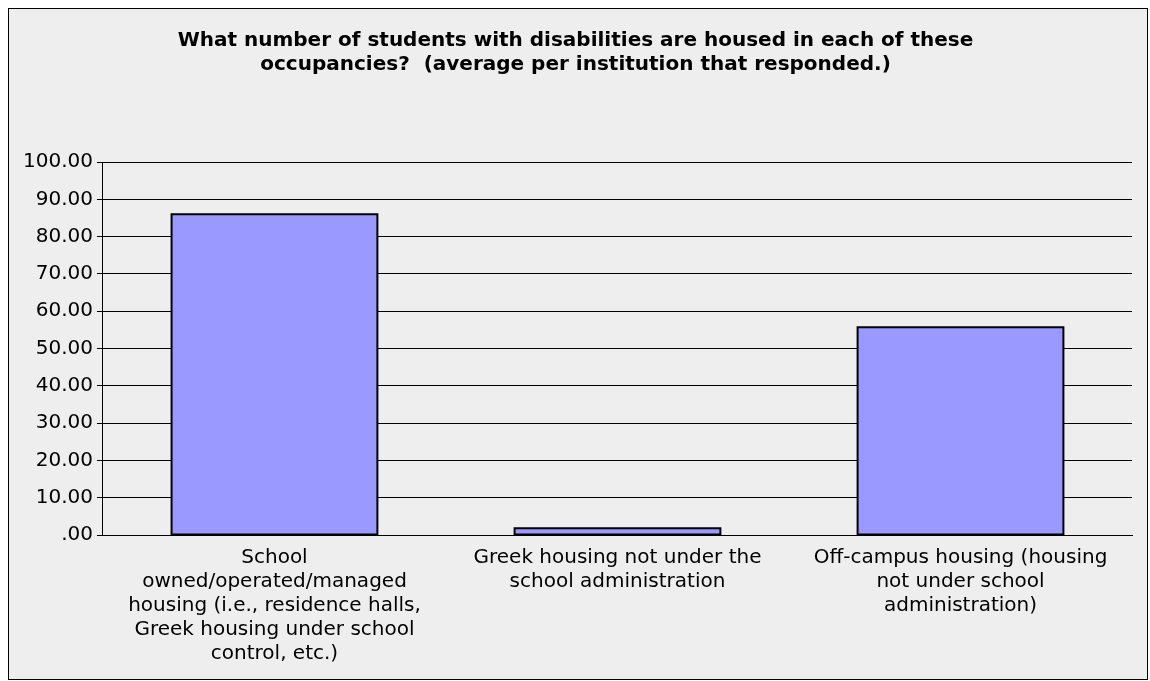  I want to click on y-tick-label: 80.00, so click(64, 234).